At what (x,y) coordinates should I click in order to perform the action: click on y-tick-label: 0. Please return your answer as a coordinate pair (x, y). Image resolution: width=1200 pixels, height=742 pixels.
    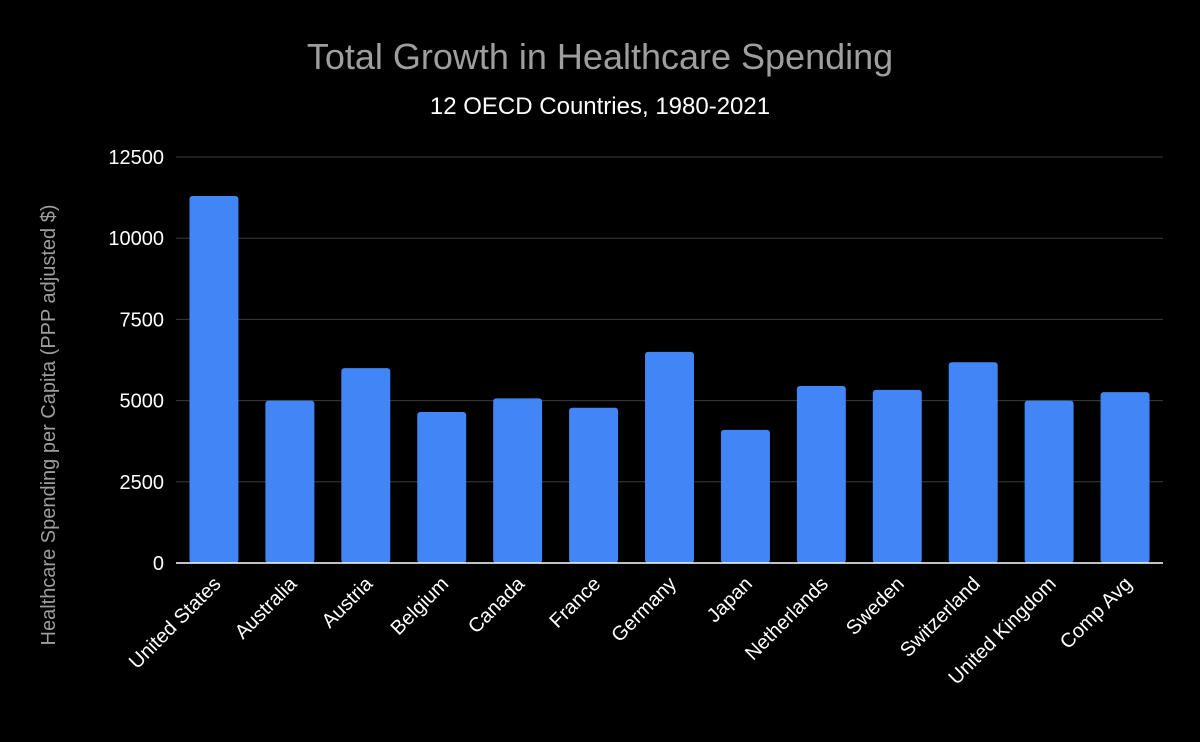
    Looking at the image, I should click on (158, 564).